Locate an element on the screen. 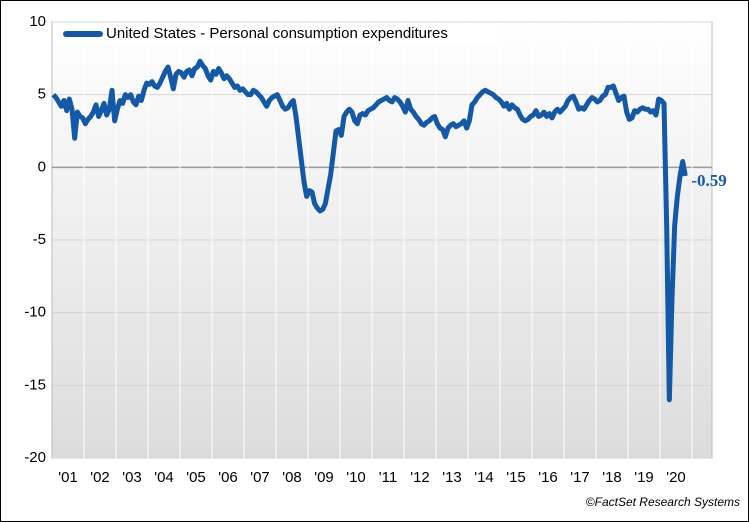 The height and width of the screenshot is (522, 749). y-tick-label: 10 is located at coordinates (37, 21).